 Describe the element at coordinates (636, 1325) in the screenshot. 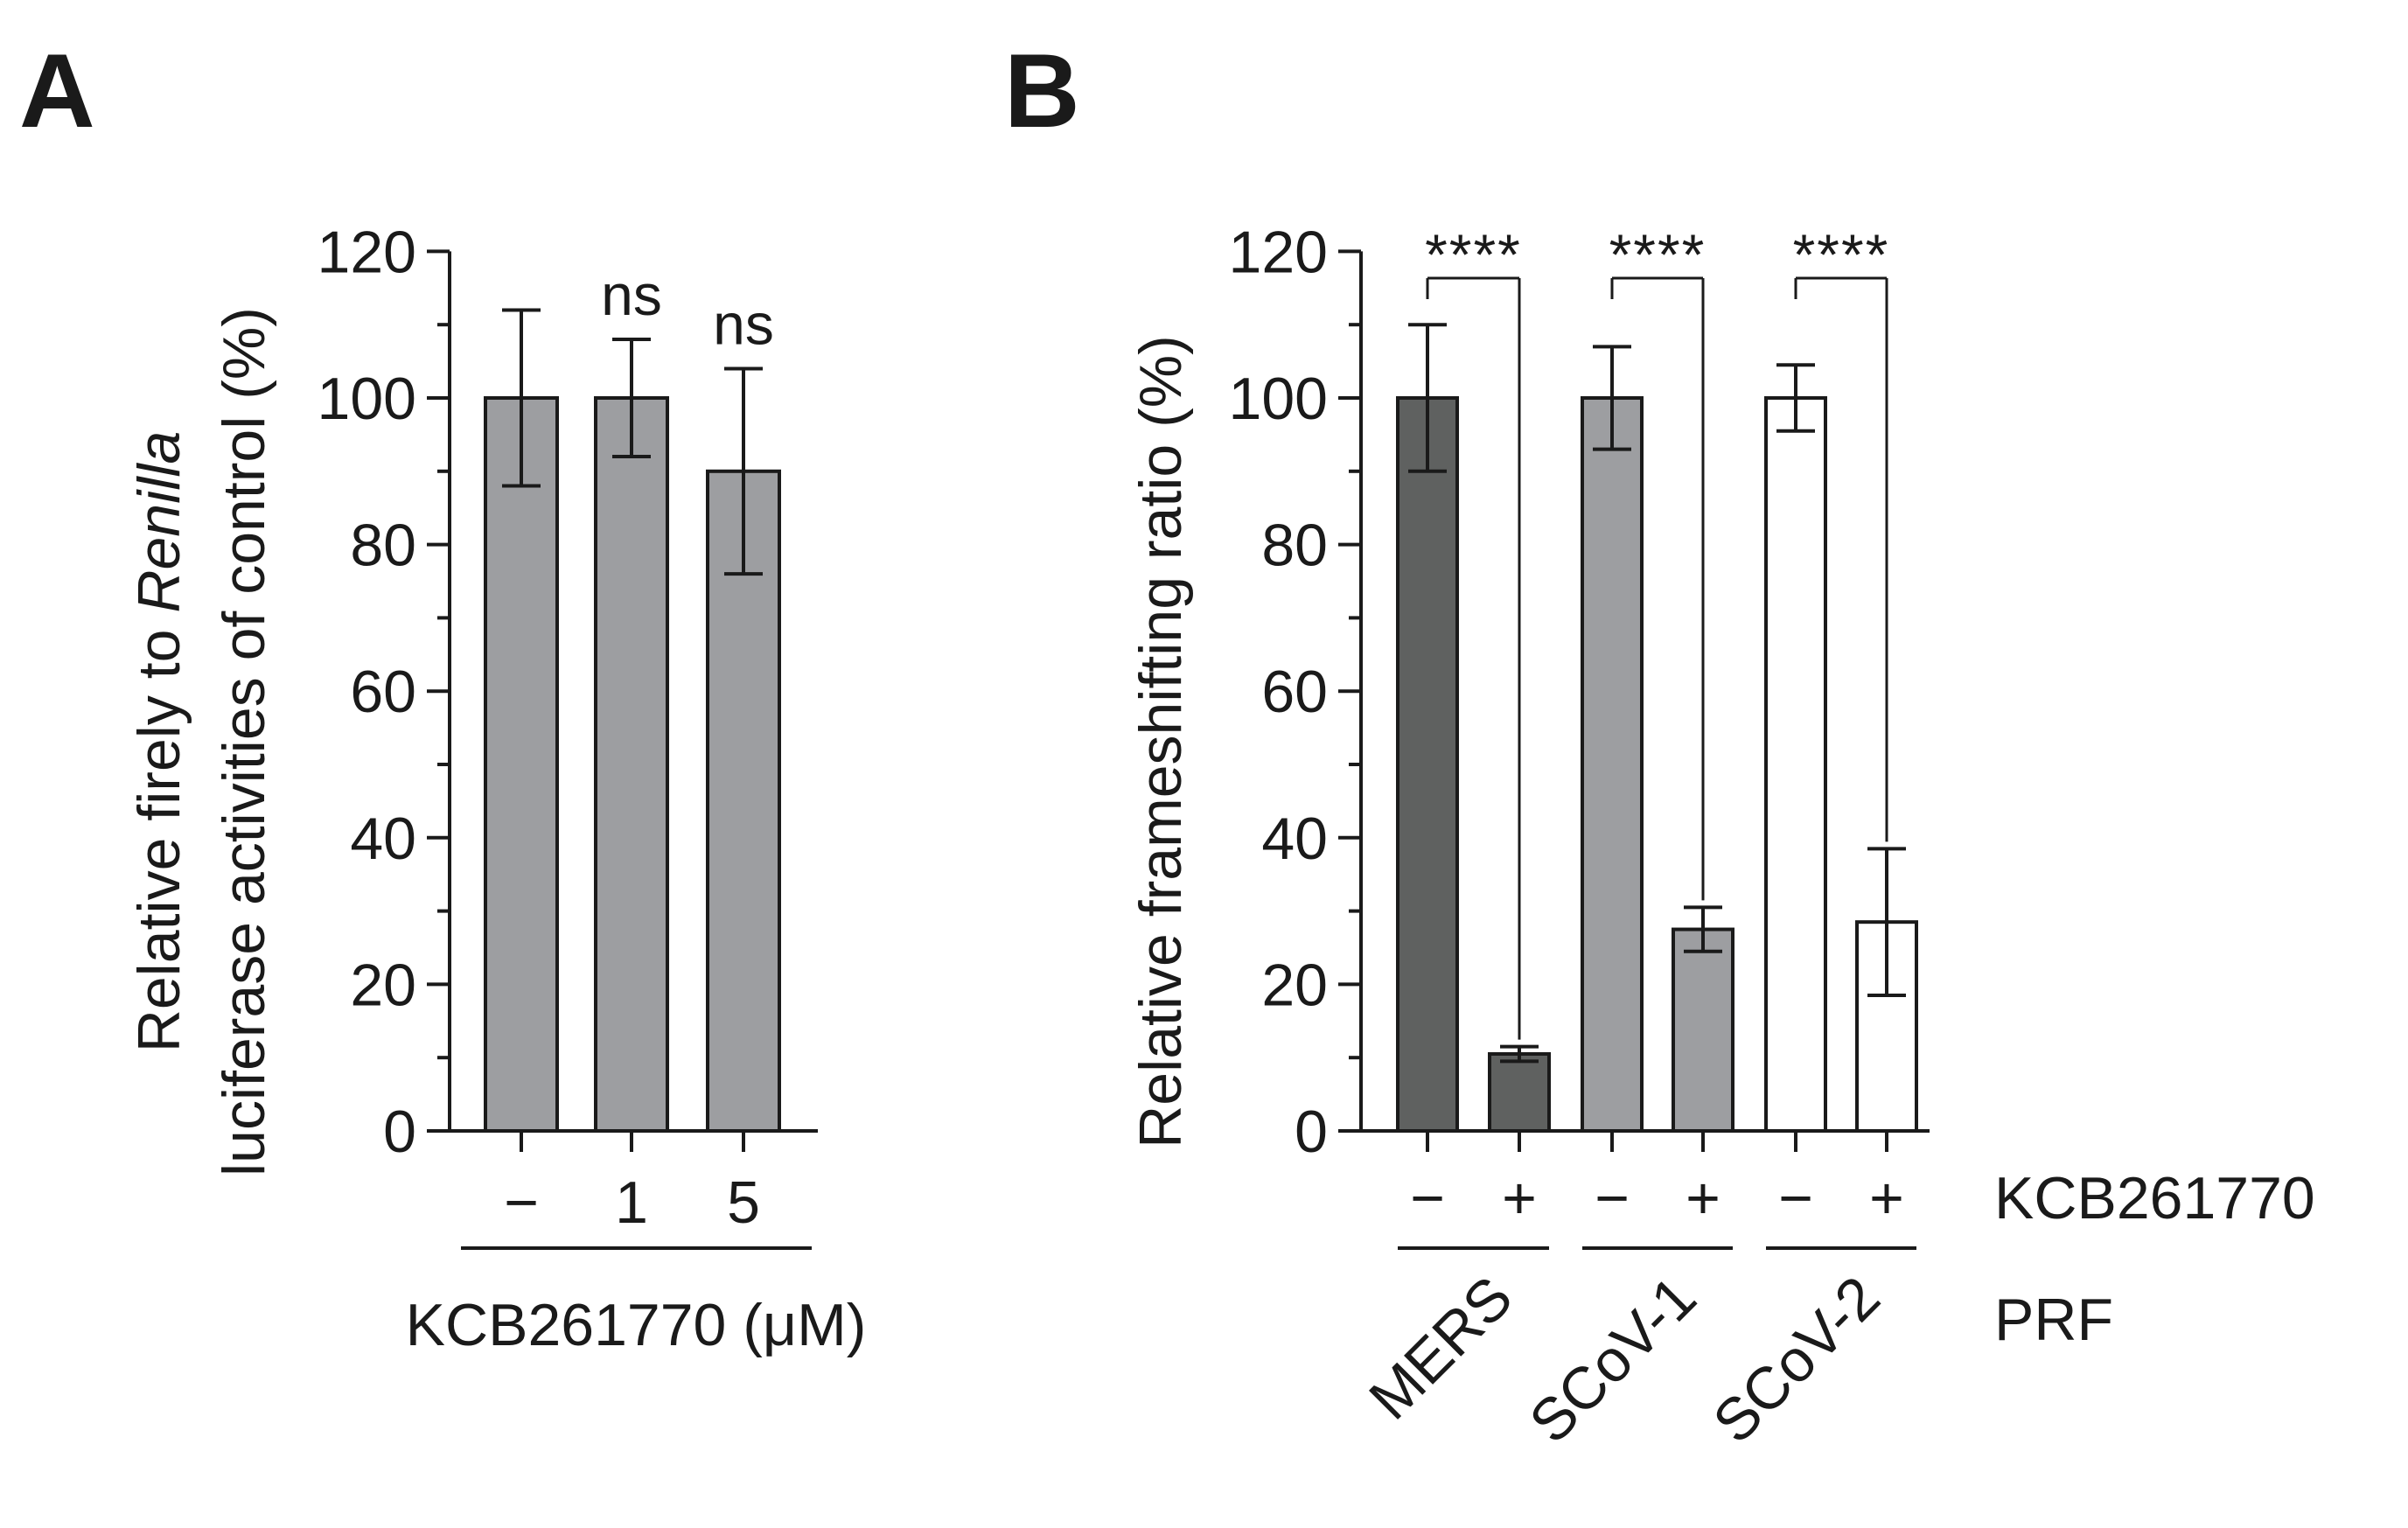

I see `panel-a-xlabel: KCB261770 (μM)` at that location.